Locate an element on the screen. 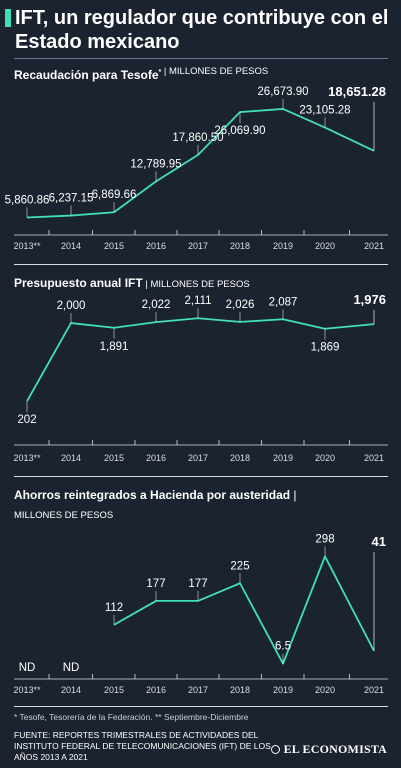 The width and height of the screenshot is (401, 768). data-label: 17,860.50 is located at coordinates (197, 138).